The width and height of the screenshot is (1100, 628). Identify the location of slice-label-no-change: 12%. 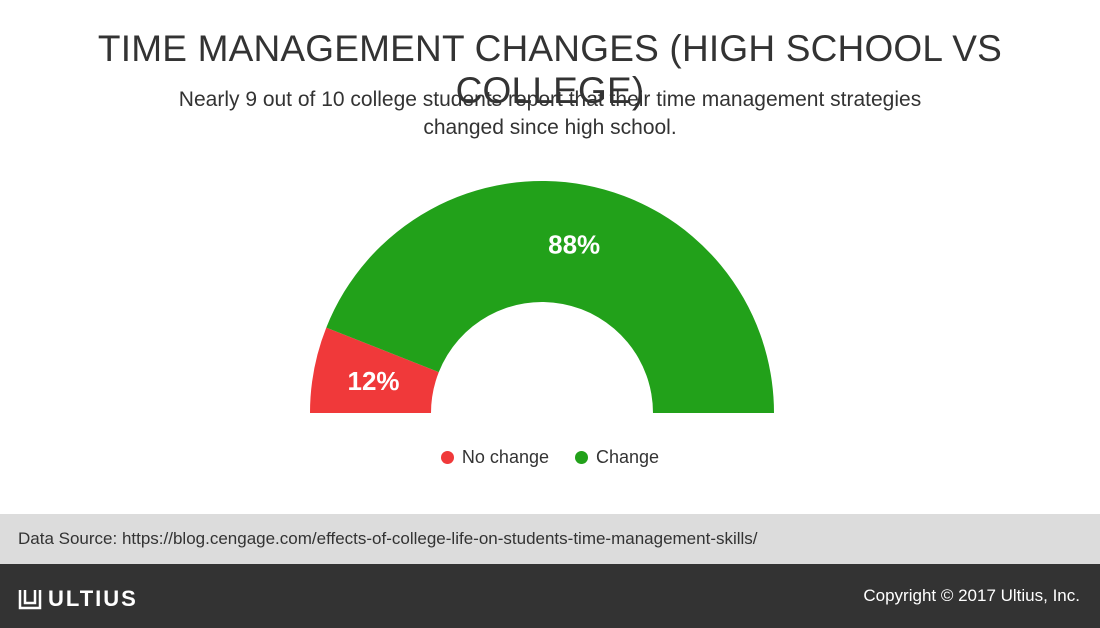
(374, 381).